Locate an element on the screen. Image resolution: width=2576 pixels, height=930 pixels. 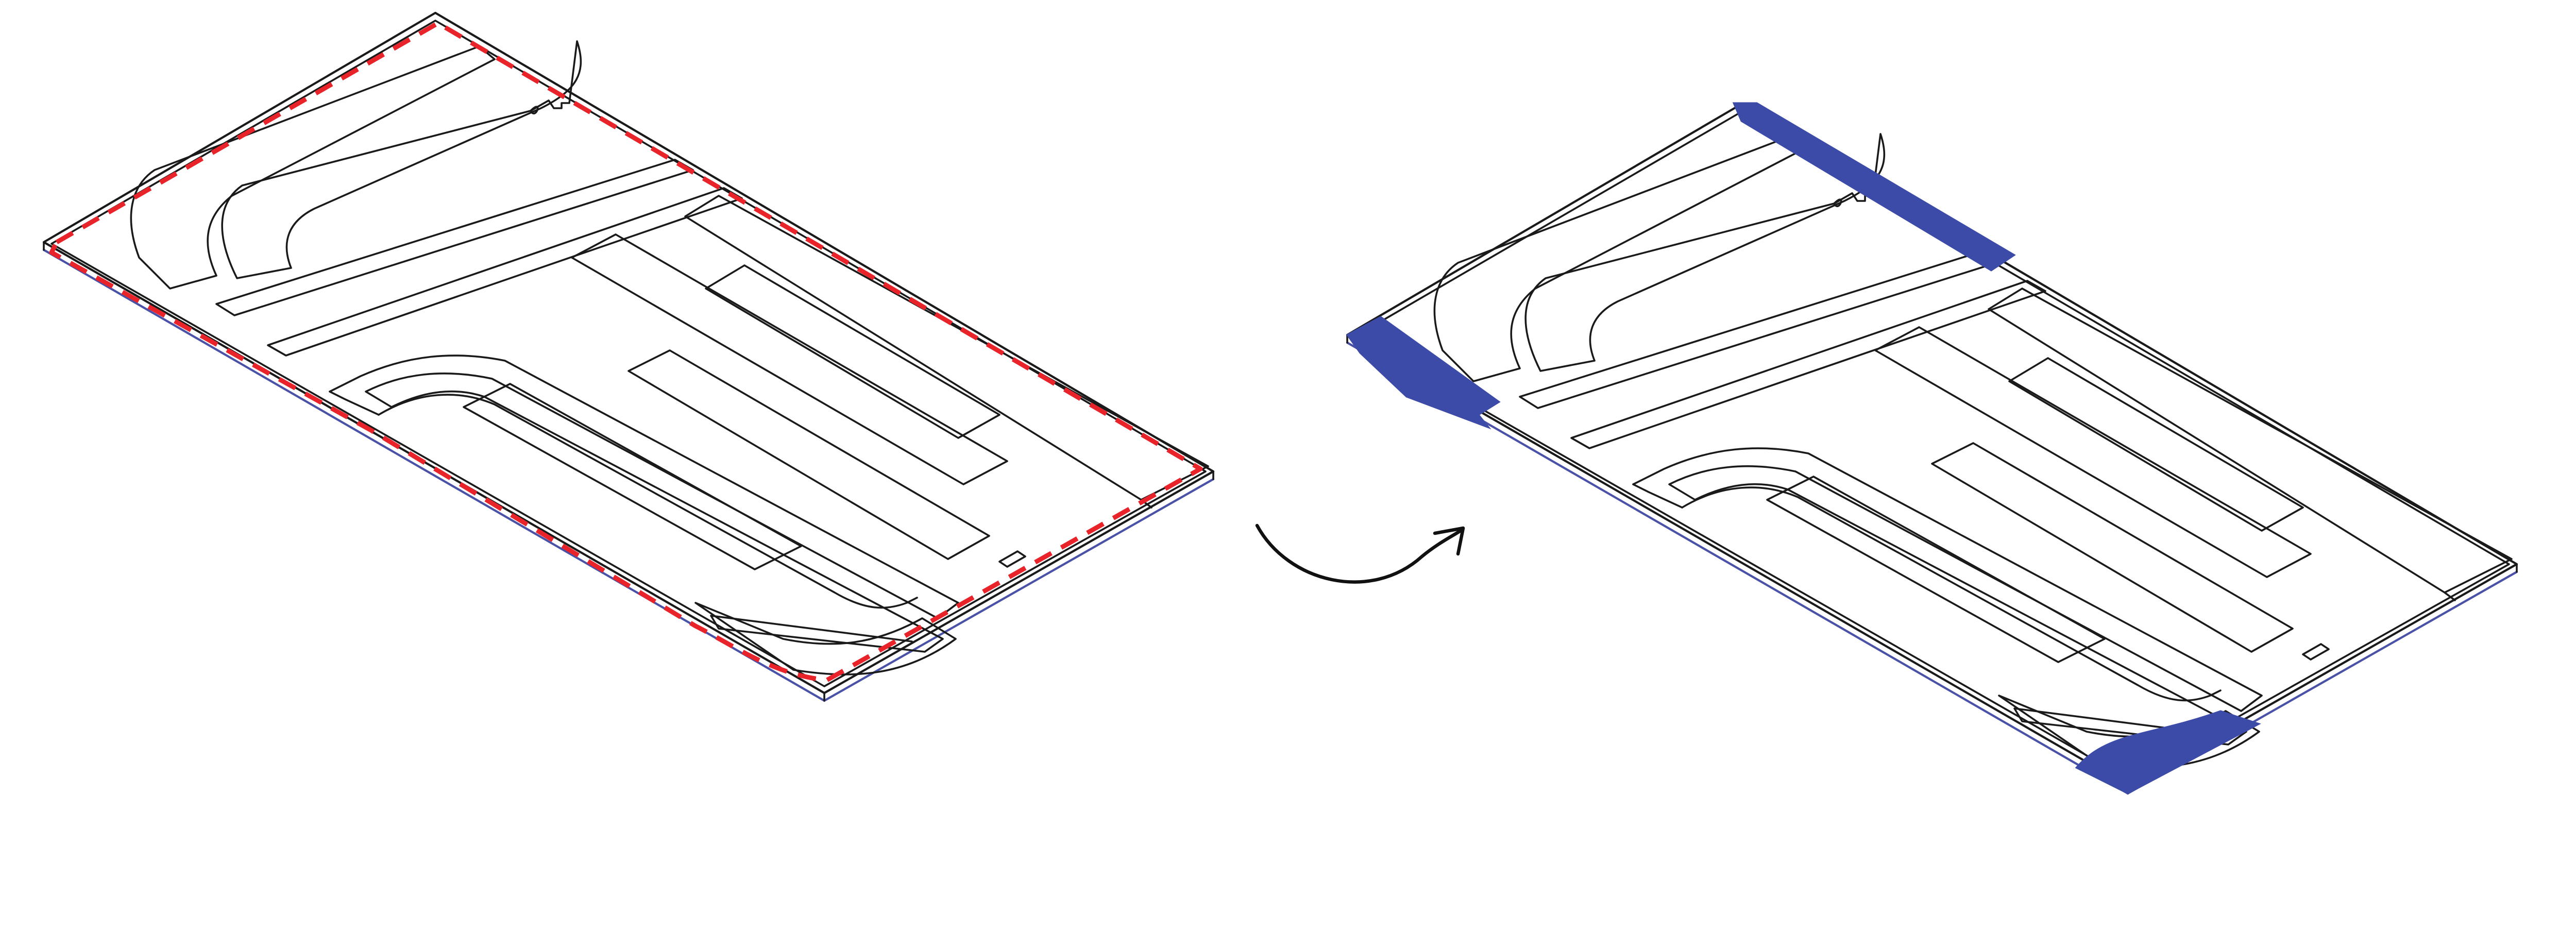
trim-region-bottom is located at coordinates (2168, 752).